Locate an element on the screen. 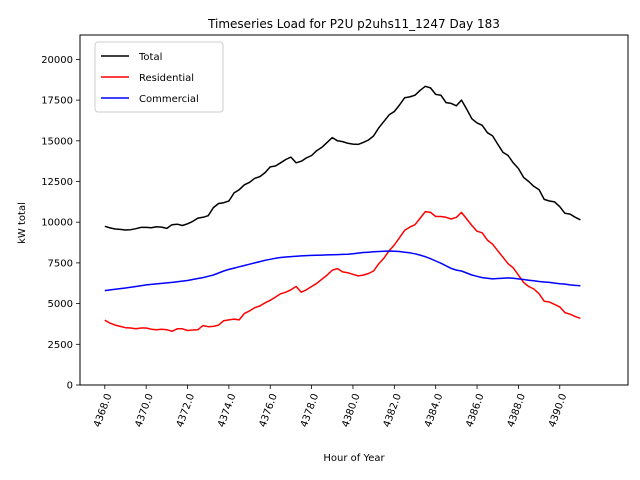 The image size is (640, 480). legend-label-total: Total is located at coordinates (150, 57).